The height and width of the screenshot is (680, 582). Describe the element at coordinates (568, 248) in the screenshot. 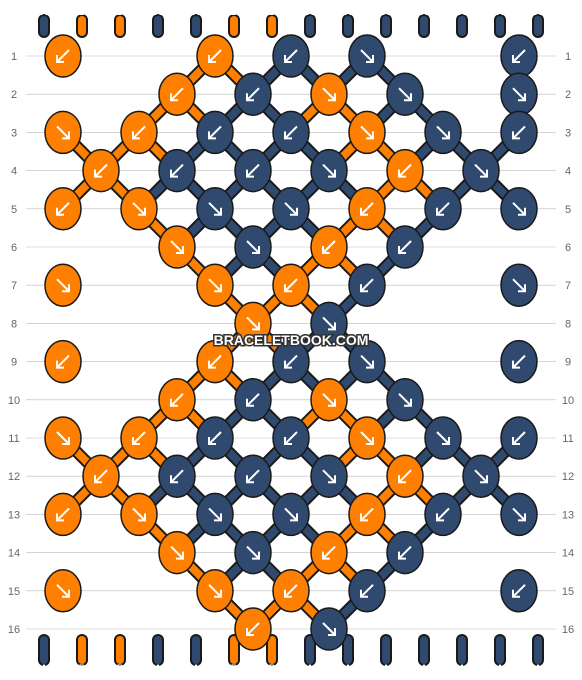

I see `row-label-right: 6` at that location.